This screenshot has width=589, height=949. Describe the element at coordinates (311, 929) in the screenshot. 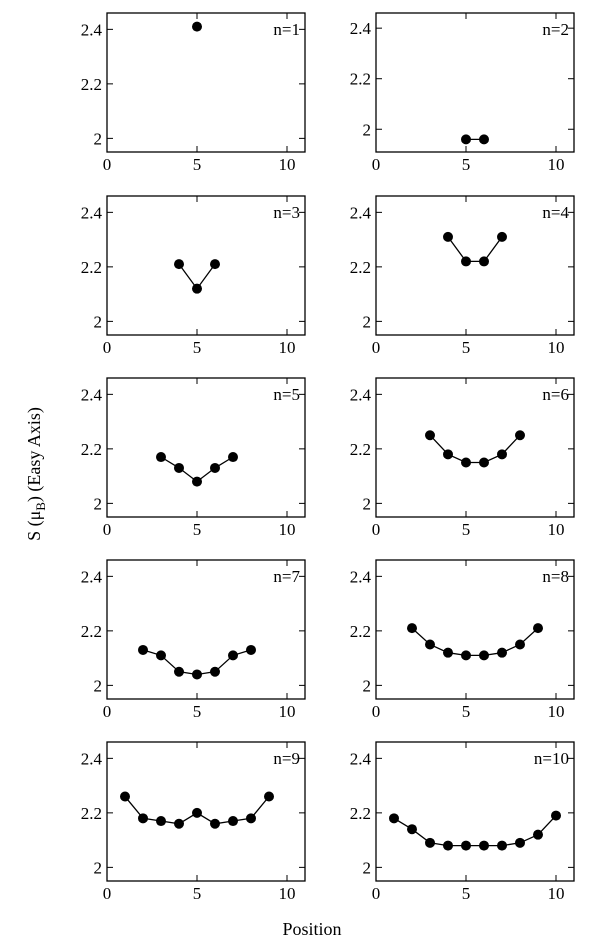

I see `x-axis-label: Position` at that location.